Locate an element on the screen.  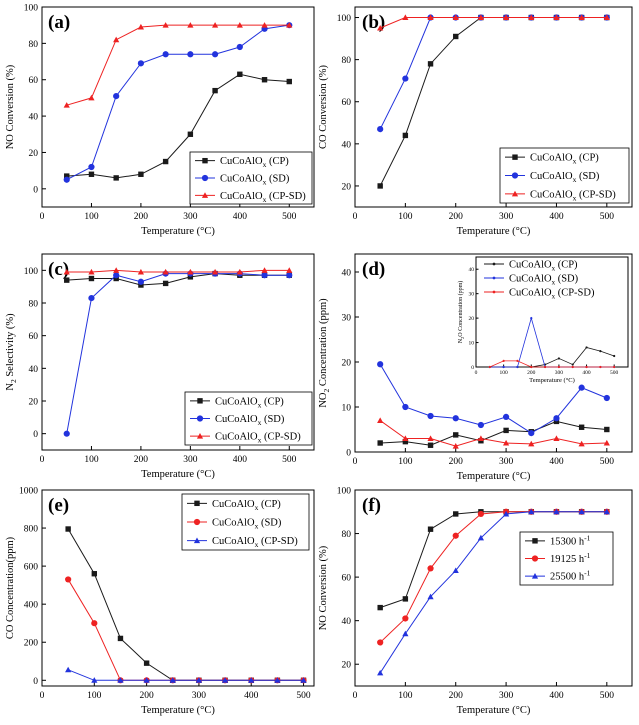
x-tick-label: 0 is located at coordinates (42, 696).